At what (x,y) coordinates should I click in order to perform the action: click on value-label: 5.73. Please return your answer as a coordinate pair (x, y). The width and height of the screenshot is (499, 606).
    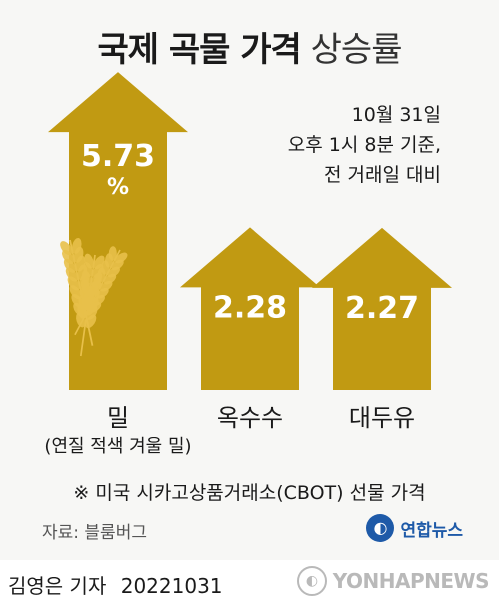
    Looking at the image, I should click on (118, 156).